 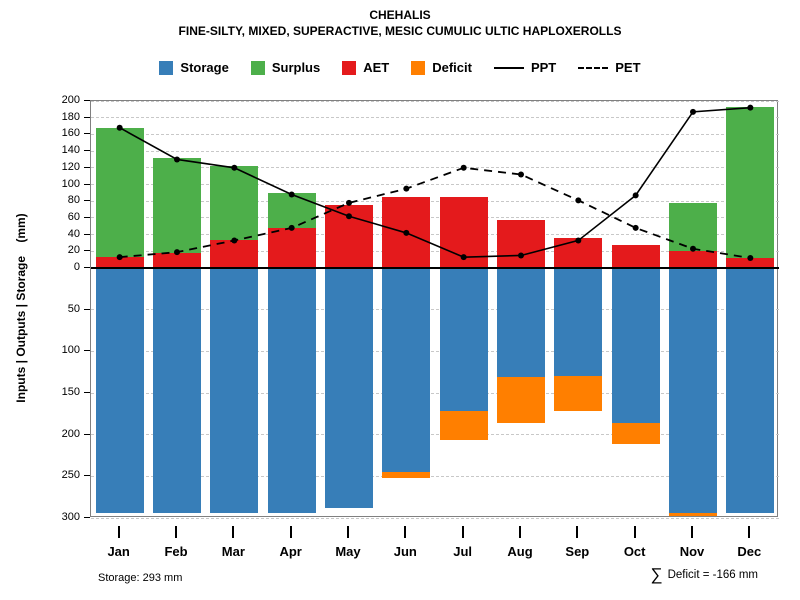 What do you see at coordinates (73, 233) in the screenshot?
I see `y-tick-label: 40` at bounding box center [73, 233].